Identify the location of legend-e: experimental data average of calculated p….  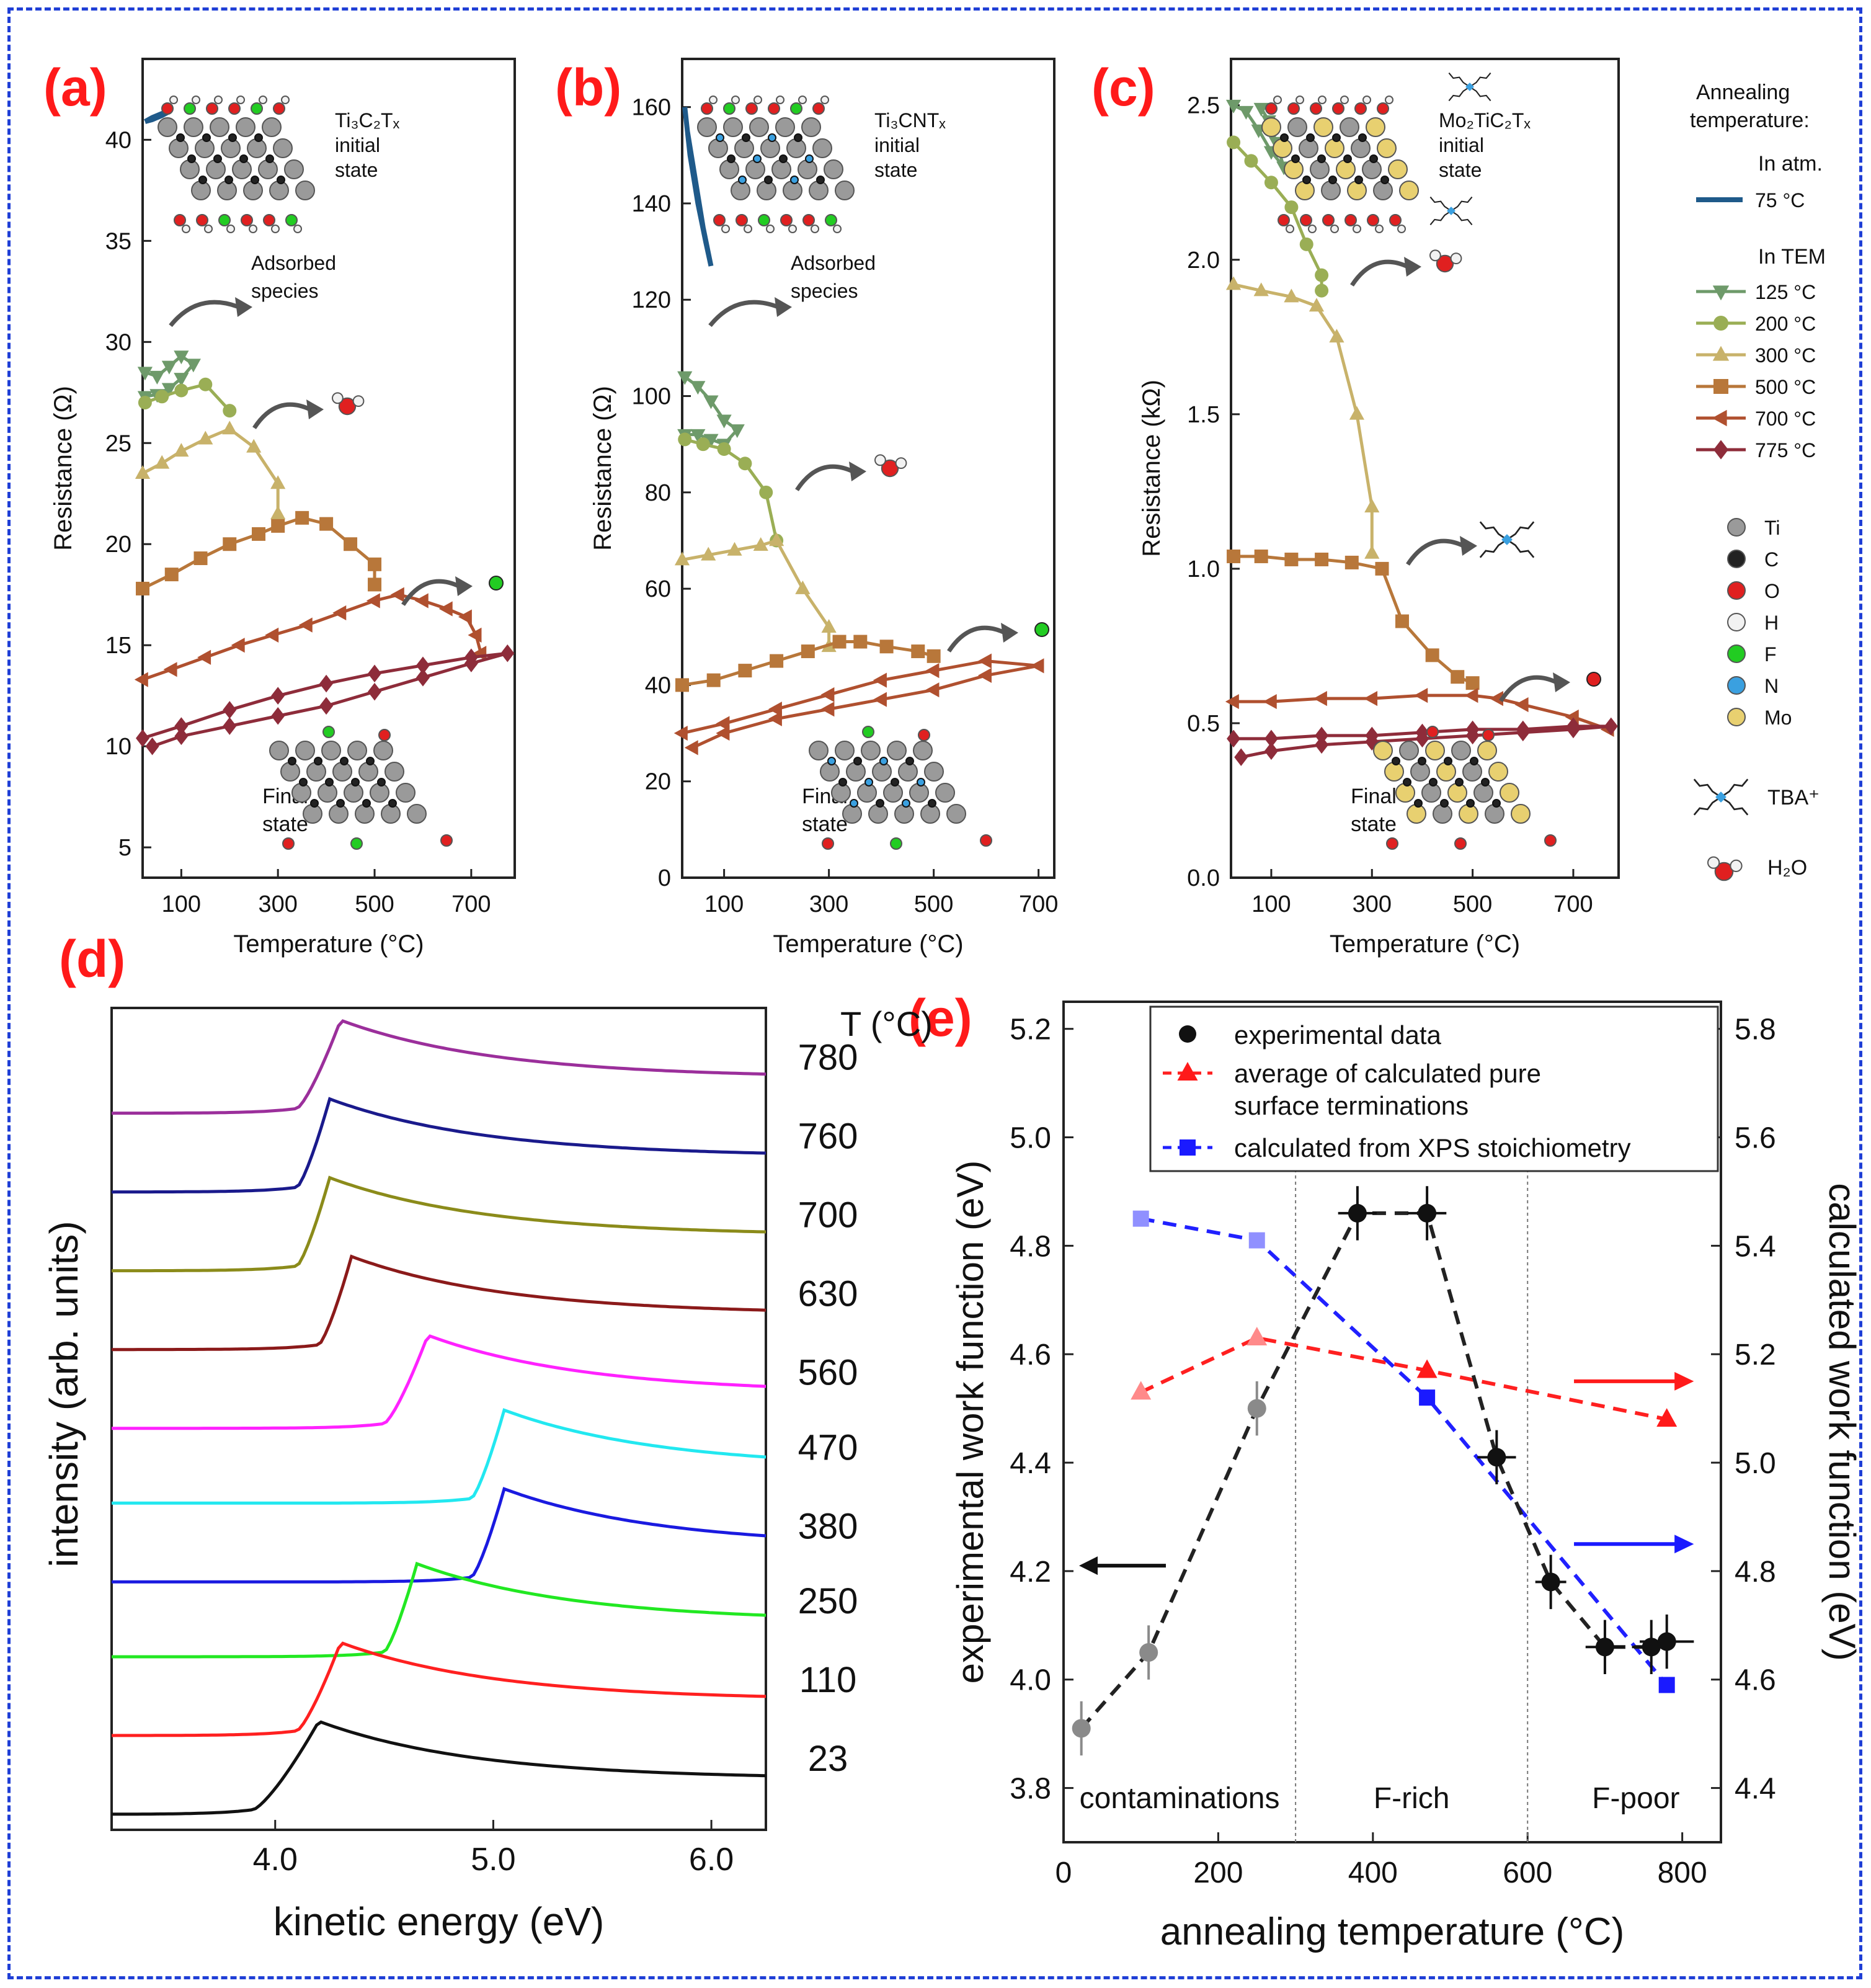
(1434, 1088).